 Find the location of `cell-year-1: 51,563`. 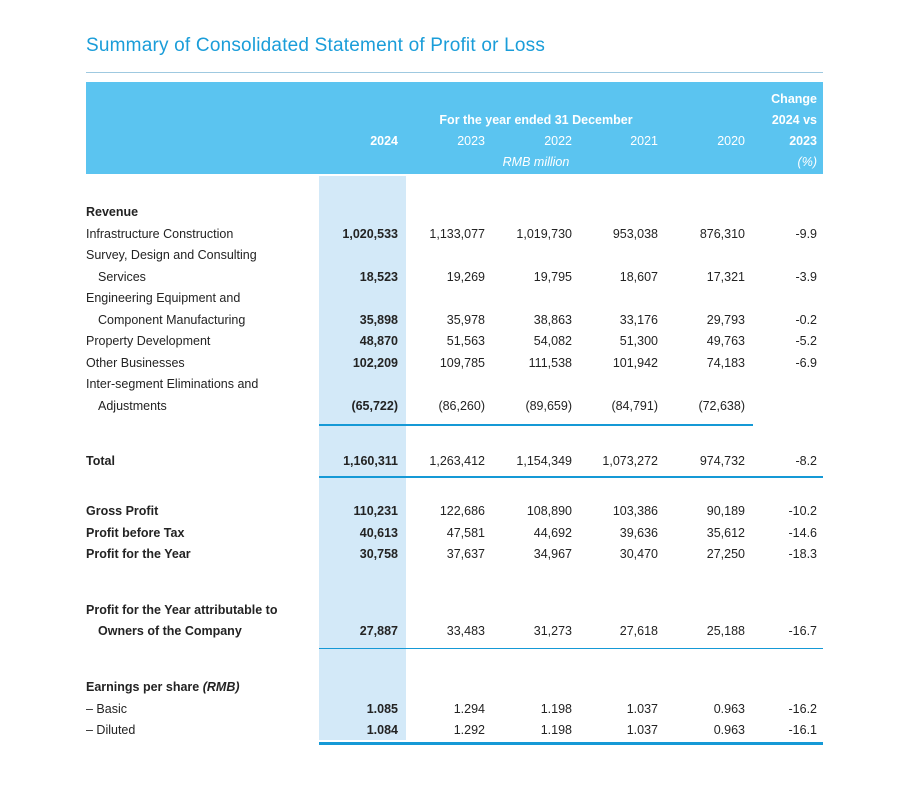

cell-year-1: 51,563 is located at coordinates (465, 341).